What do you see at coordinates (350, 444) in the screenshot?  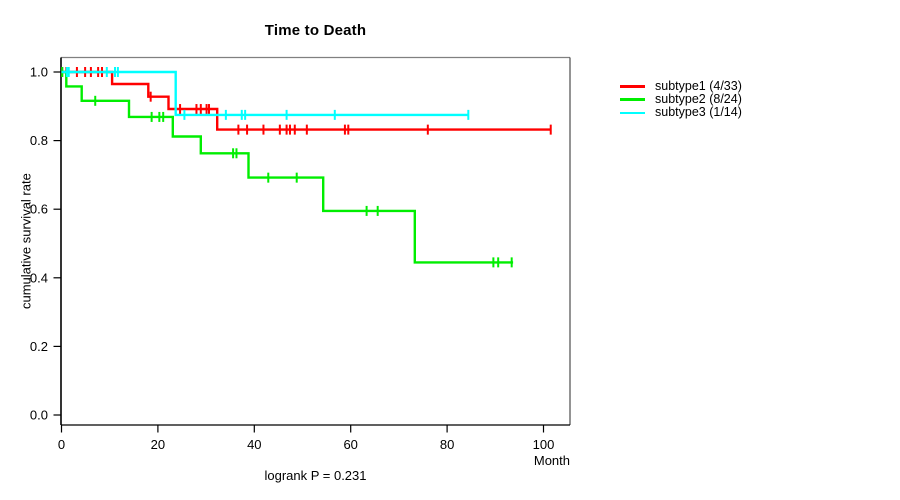 I see `x-tick-label: 60` at bounding box center [350, 444].